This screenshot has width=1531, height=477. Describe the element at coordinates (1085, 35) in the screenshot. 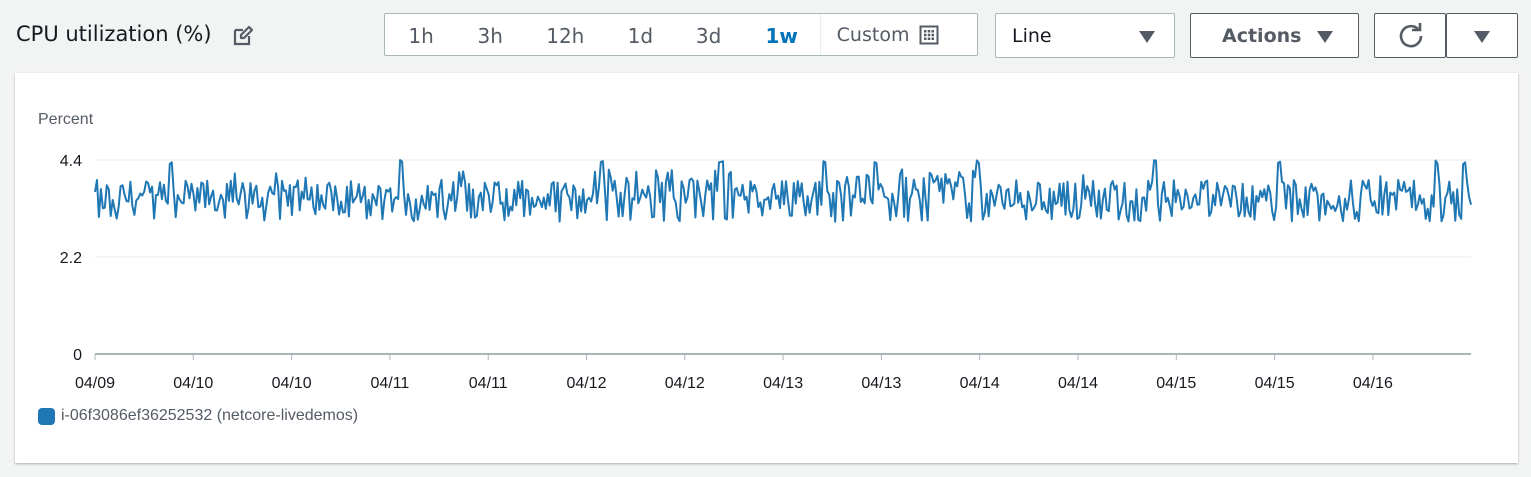

I see `chart-type-select: Line` at that location.